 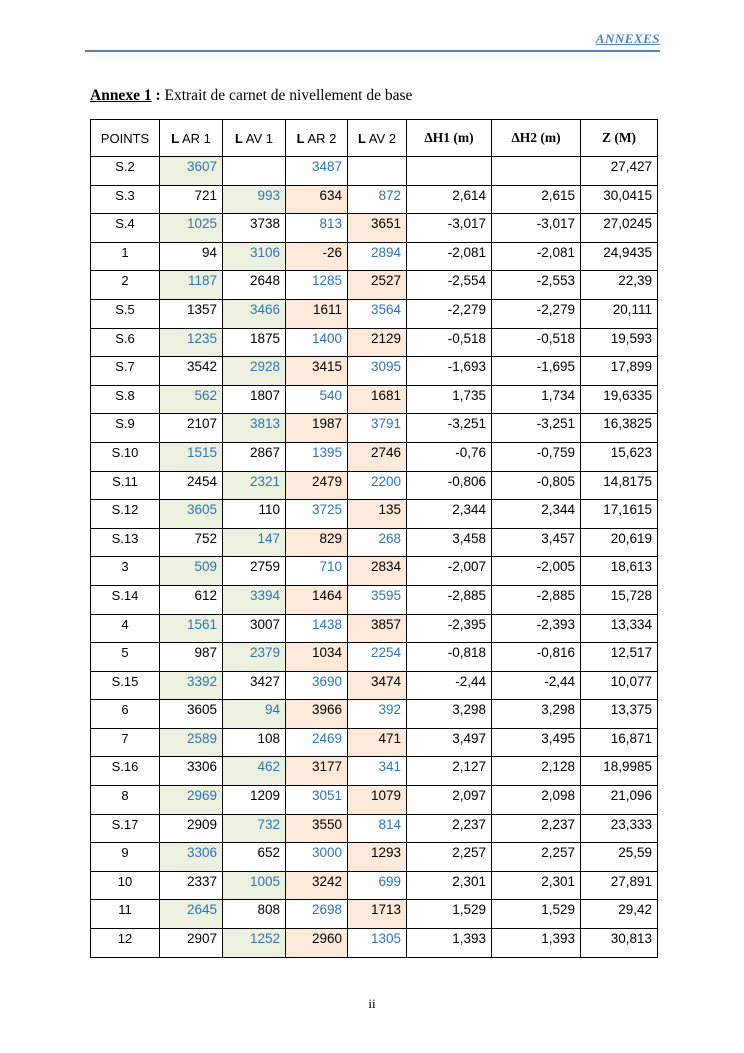 What do you see at coordinates (619, 914) in the screenshot?
I see `cell-z: 29,42` at bounding box center [619, 914].